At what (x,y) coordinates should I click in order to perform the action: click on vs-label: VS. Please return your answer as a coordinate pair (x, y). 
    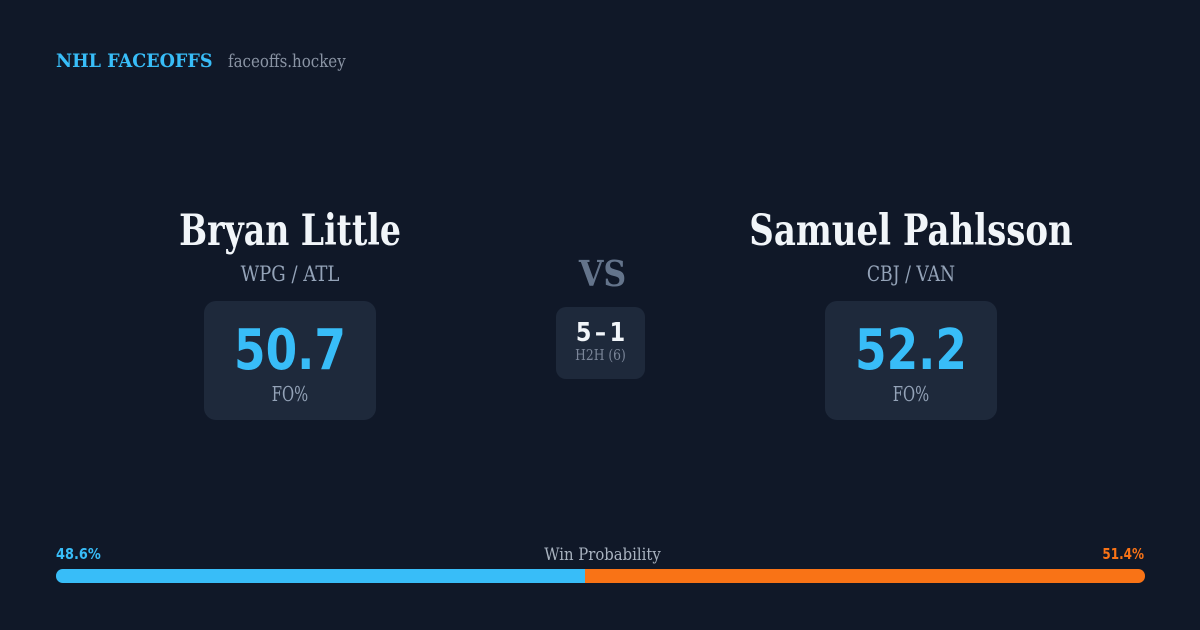
    Looking at the image, I should click on (602, 274).